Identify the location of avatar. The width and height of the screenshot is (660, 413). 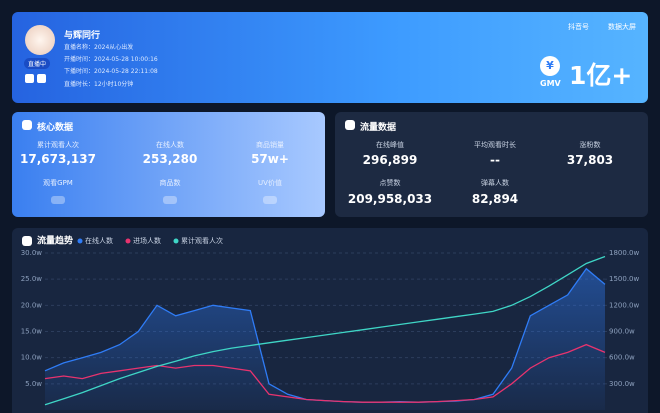
(40, 40).